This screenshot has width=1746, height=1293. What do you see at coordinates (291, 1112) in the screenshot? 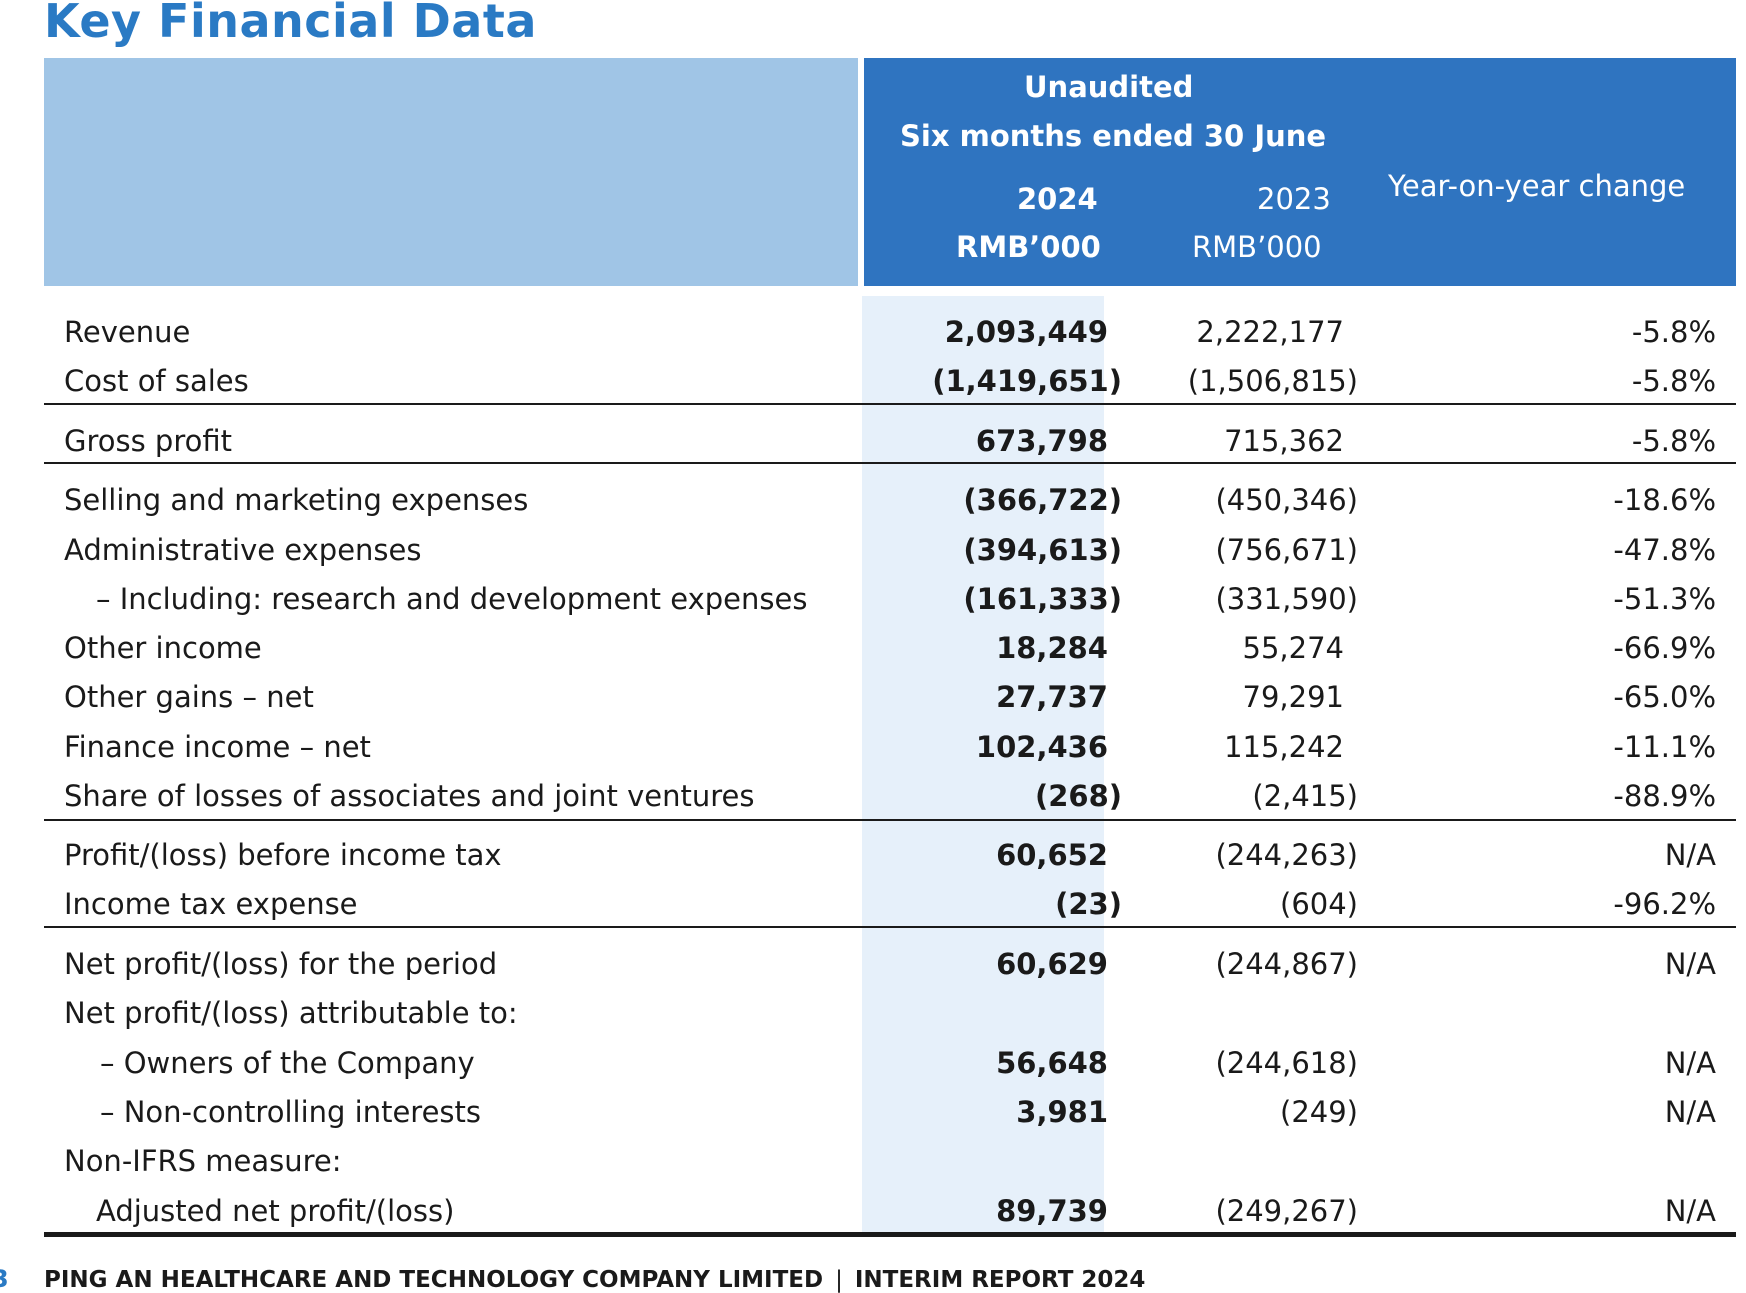
I see `row-label: – Non-controlling interests` at bounding box center [291, 1112].